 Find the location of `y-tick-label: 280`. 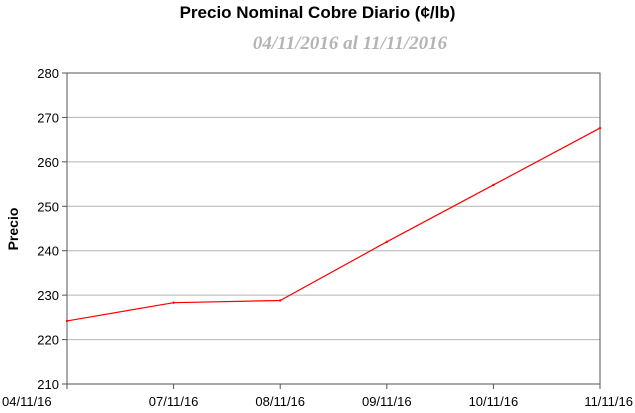

y-tick-label: 280 is located at coordinates (48, 73).